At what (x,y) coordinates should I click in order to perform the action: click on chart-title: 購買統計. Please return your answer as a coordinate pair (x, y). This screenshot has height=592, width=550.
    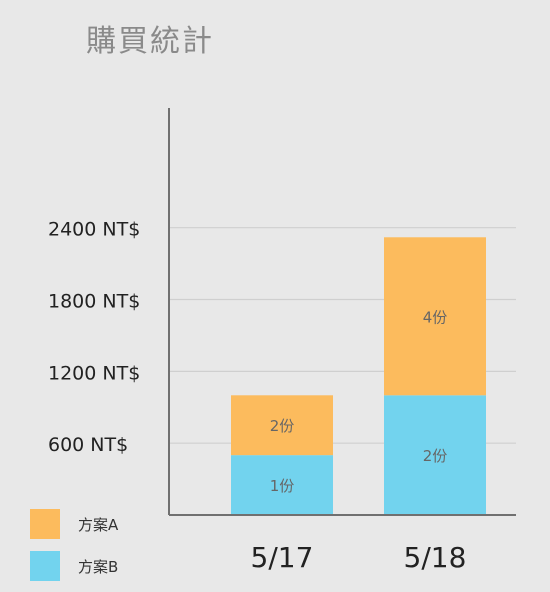
    Looking at the image, I should click on (150, 41).